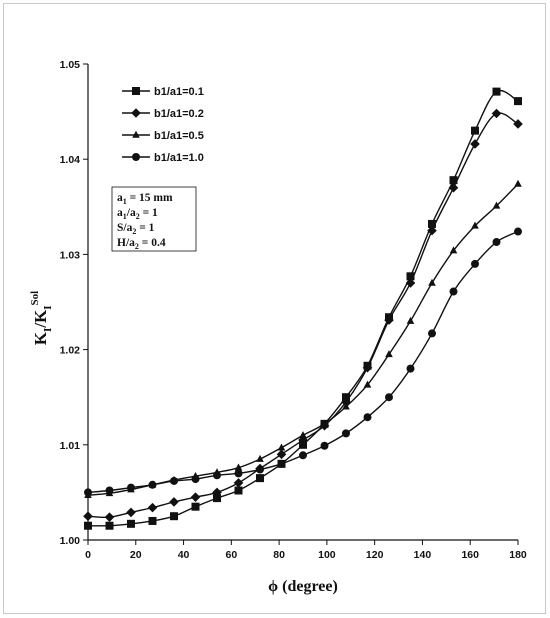 Image resolution: width=550 pixels, height=618 pixels. I want to click on parameter-rest: = 0.4, so click(152, 243).